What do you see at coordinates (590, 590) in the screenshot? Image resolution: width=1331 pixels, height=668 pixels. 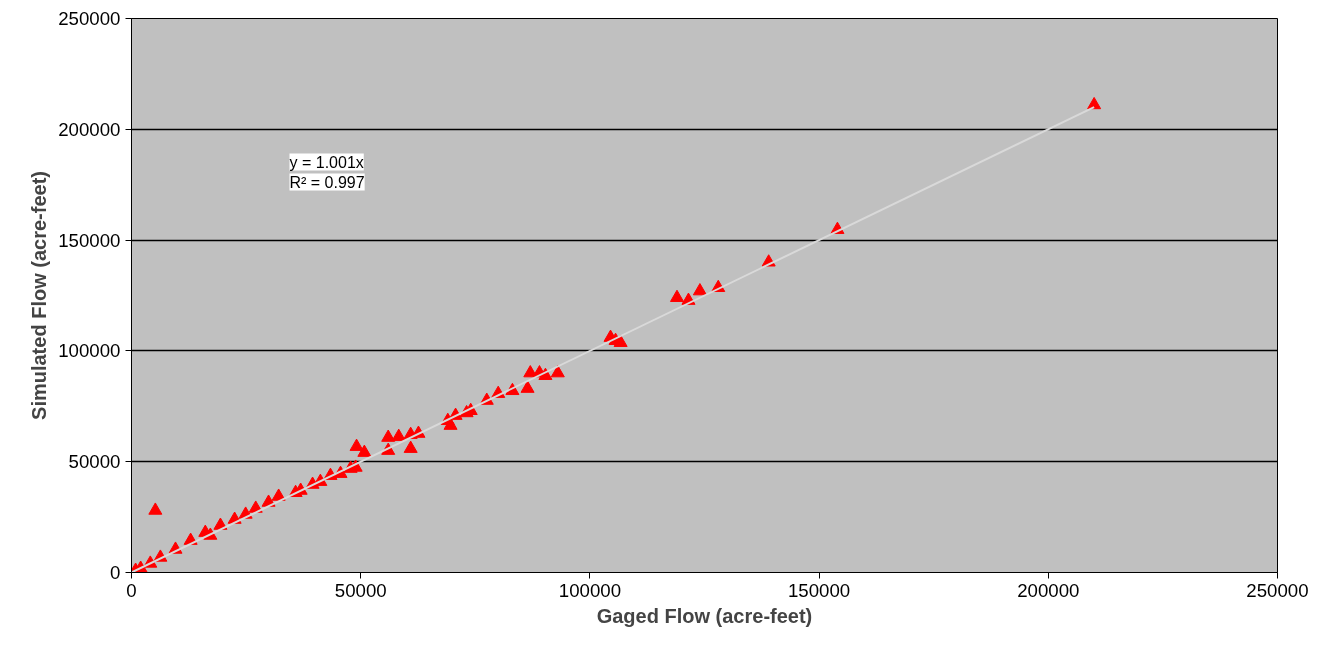 I see `x-tick-label: 100000` at bounding box center [590, 590].